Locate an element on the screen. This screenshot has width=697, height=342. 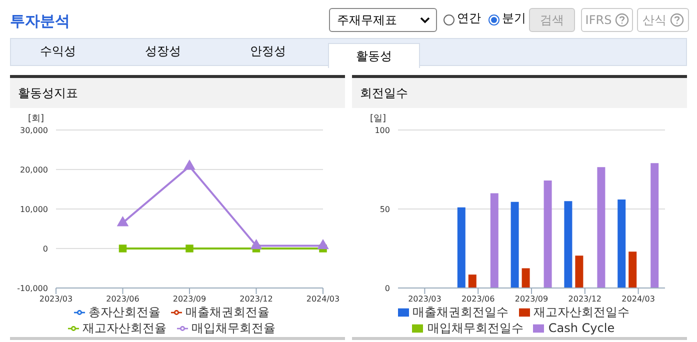
text: 투자분석 is located at coordinates (40, 21).